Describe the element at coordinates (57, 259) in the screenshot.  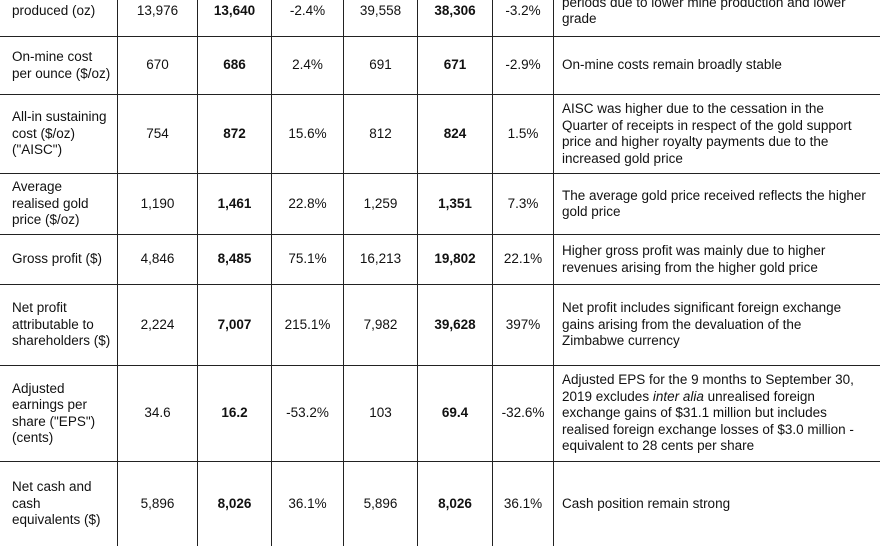
I see `row-label: Gross profit ($)` at that location.